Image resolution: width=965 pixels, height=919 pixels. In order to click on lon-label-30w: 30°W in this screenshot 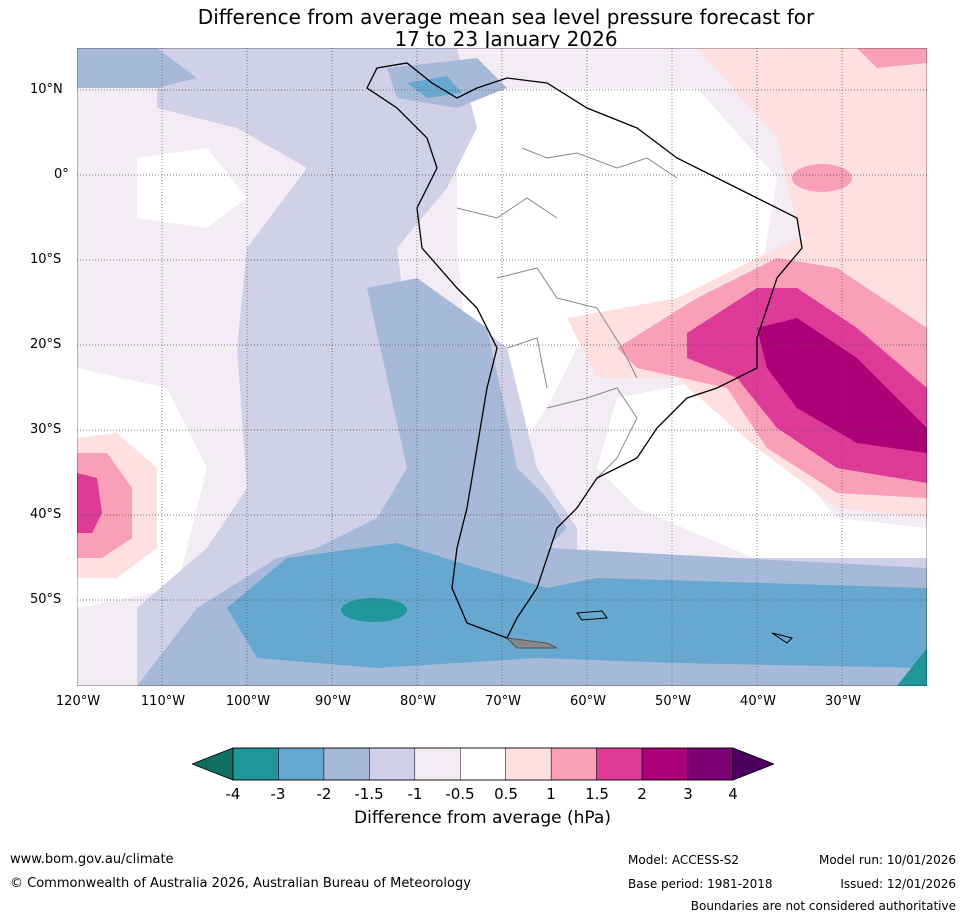, I will do `click(843, 701)`.